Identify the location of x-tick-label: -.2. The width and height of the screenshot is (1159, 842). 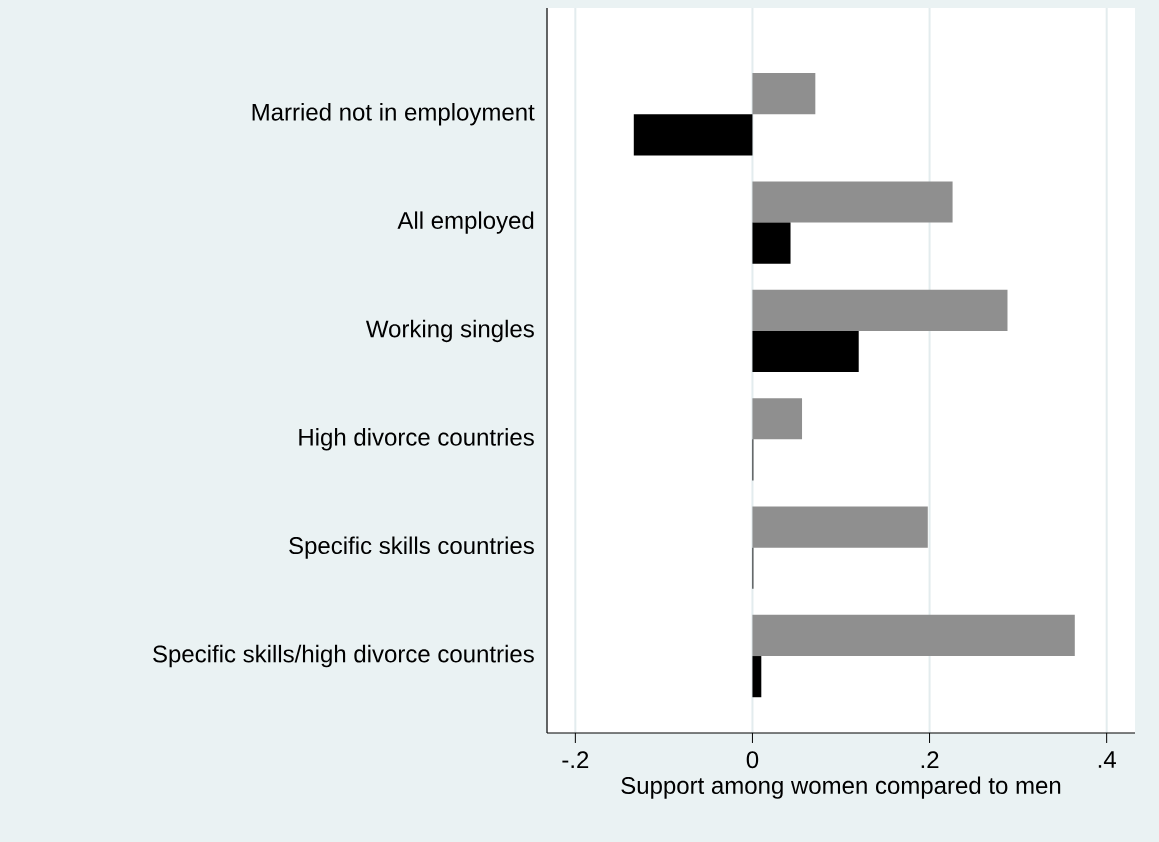
(575, 759).